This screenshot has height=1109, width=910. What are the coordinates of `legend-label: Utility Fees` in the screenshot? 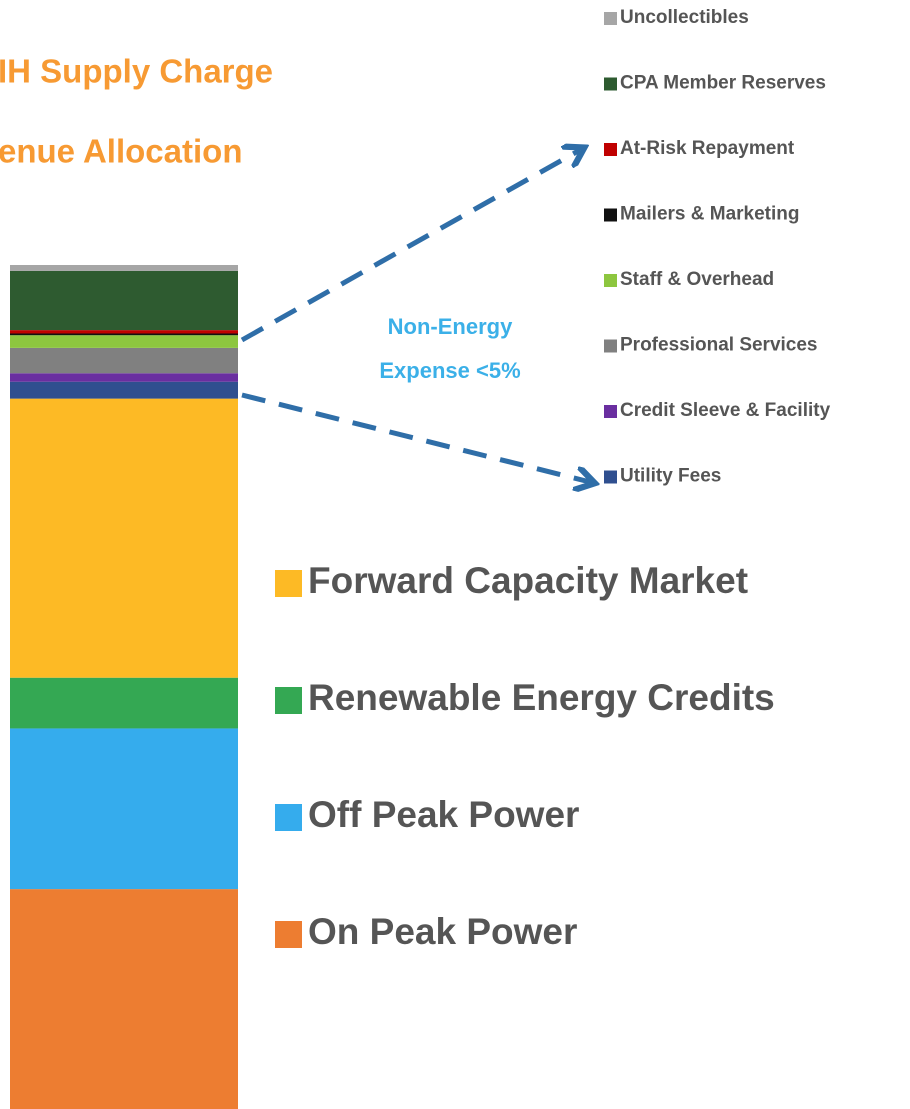 It's located at (670, 476).